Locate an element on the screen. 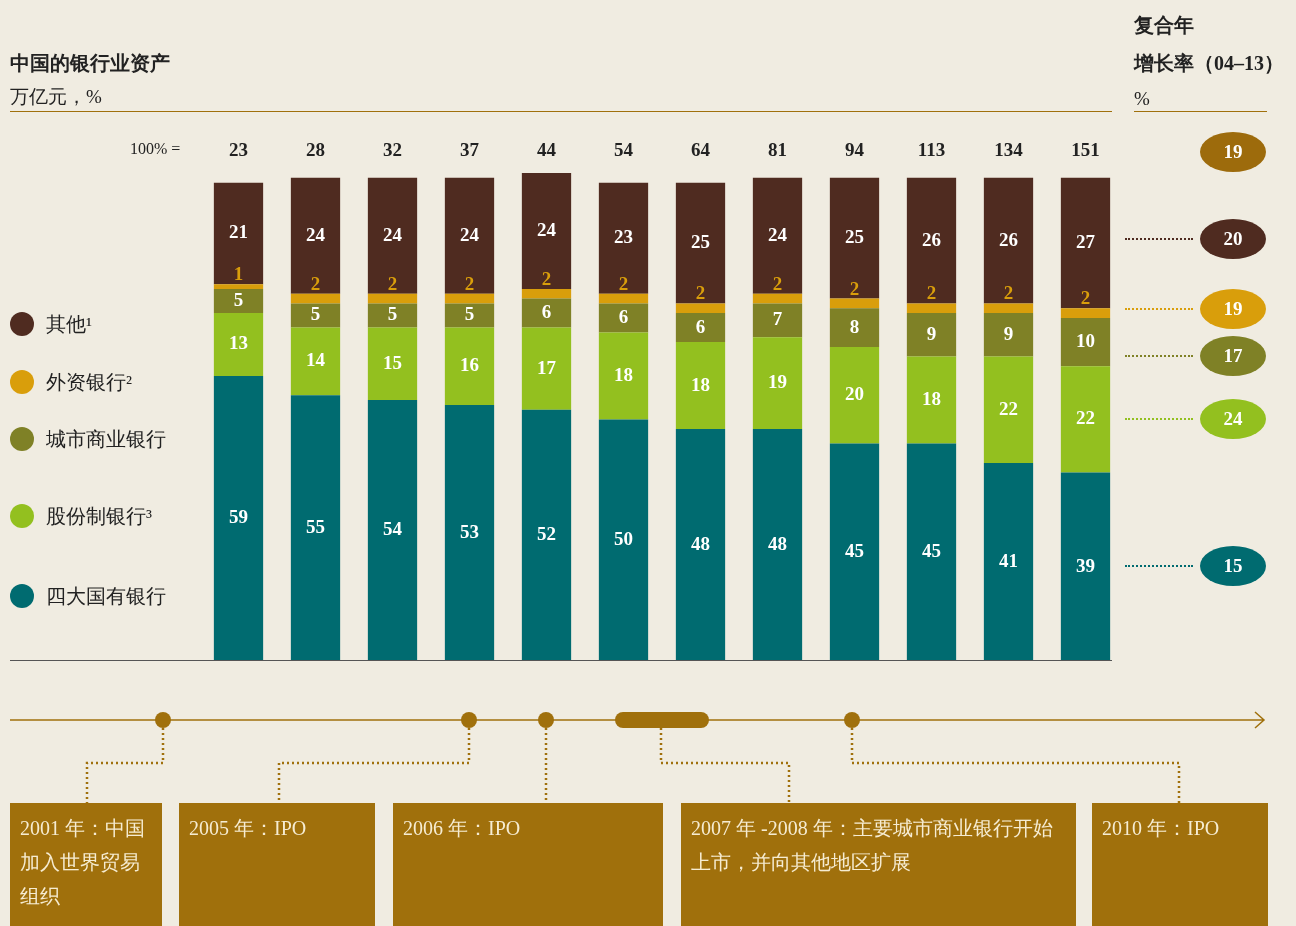  data-label: 10 is located at coordinates (1085, 341).